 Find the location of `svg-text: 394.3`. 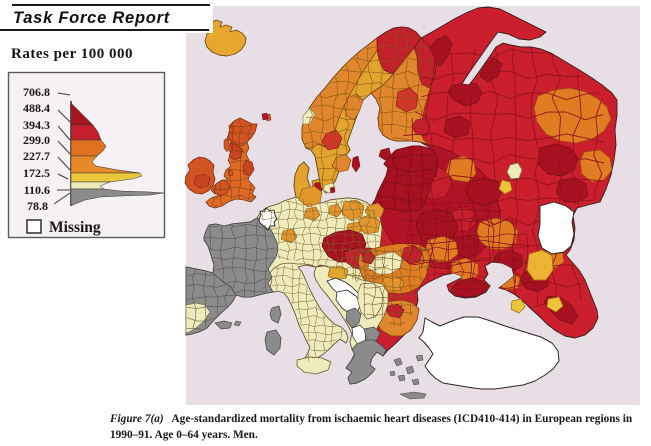

svg-text: 394.3 is located at coordinates (36, 125).